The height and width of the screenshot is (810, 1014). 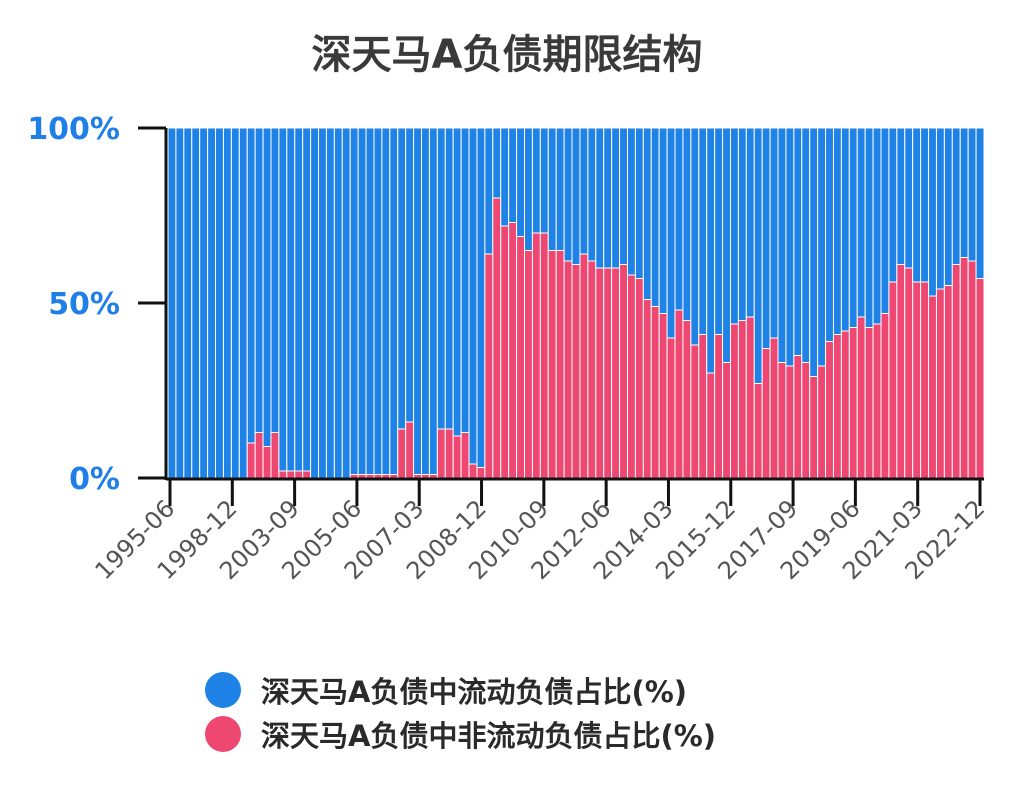 What do you see at coordinates (474, 692) in the screenshot?
I see `legend-label-current: 深天马A负债中流动负债占比(%)` at bounding box center [474, 692].